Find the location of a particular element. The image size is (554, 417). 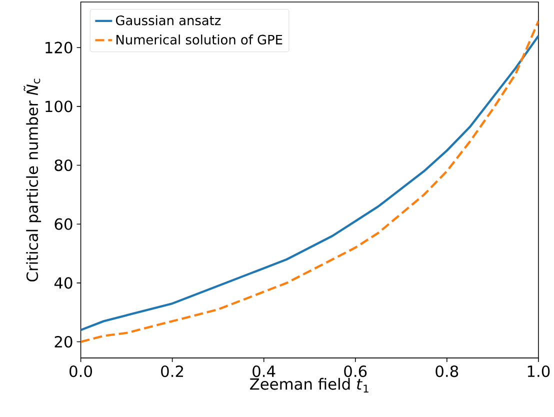

y-axis-title: Critical particle number Ñ$_{c}$ is located at coordinates (33, 180).